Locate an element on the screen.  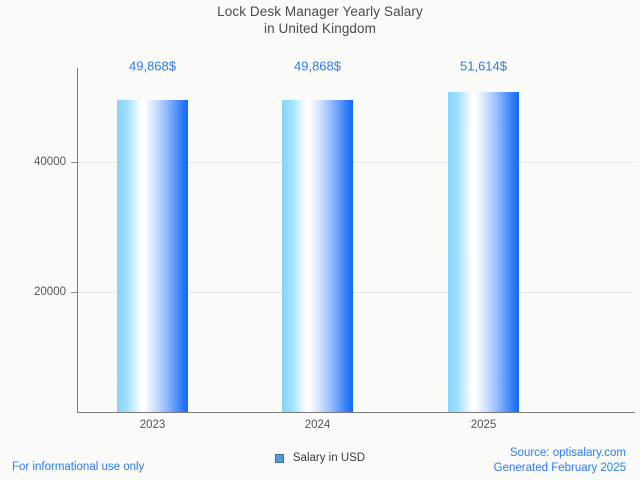
chart-legend: Salary in USD is located at coordinates (320, 458).